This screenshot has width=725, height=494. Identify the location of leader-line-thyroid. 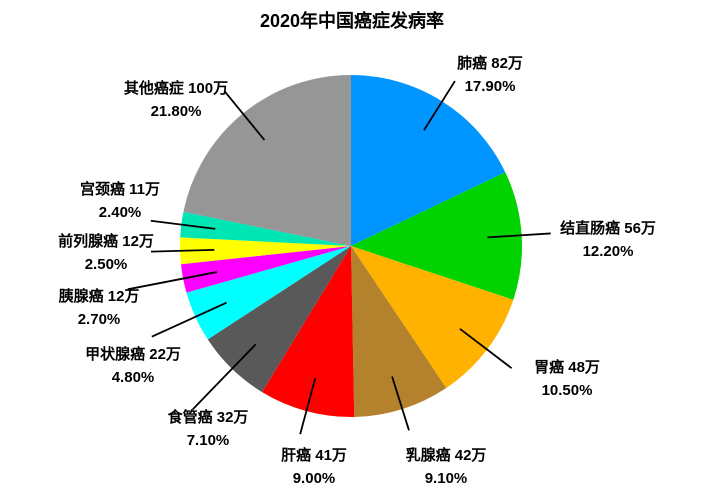
(189, 319).